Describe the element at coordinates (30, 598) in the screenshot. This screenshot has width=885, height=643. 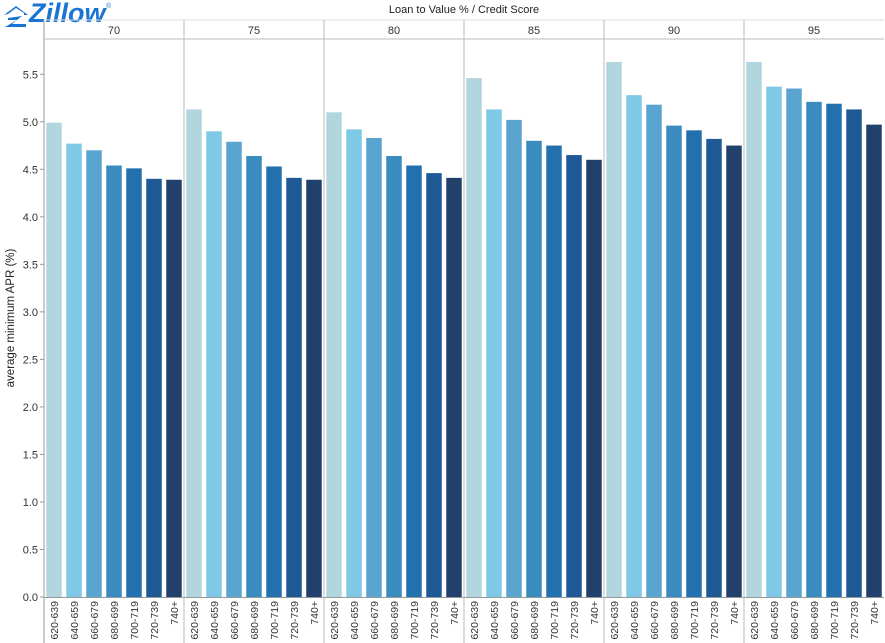
I see `y-tick-label: 0.0` at that location.